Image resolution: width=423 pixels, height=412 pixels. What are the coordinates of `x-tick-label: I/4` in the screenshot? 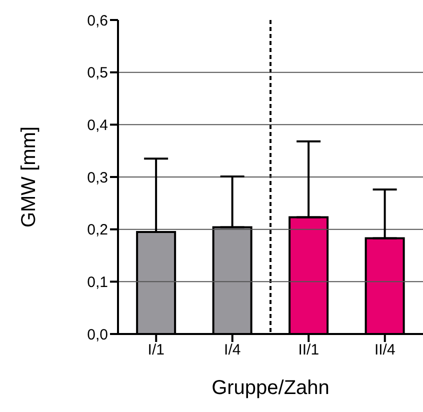 It's located at (232, 350).